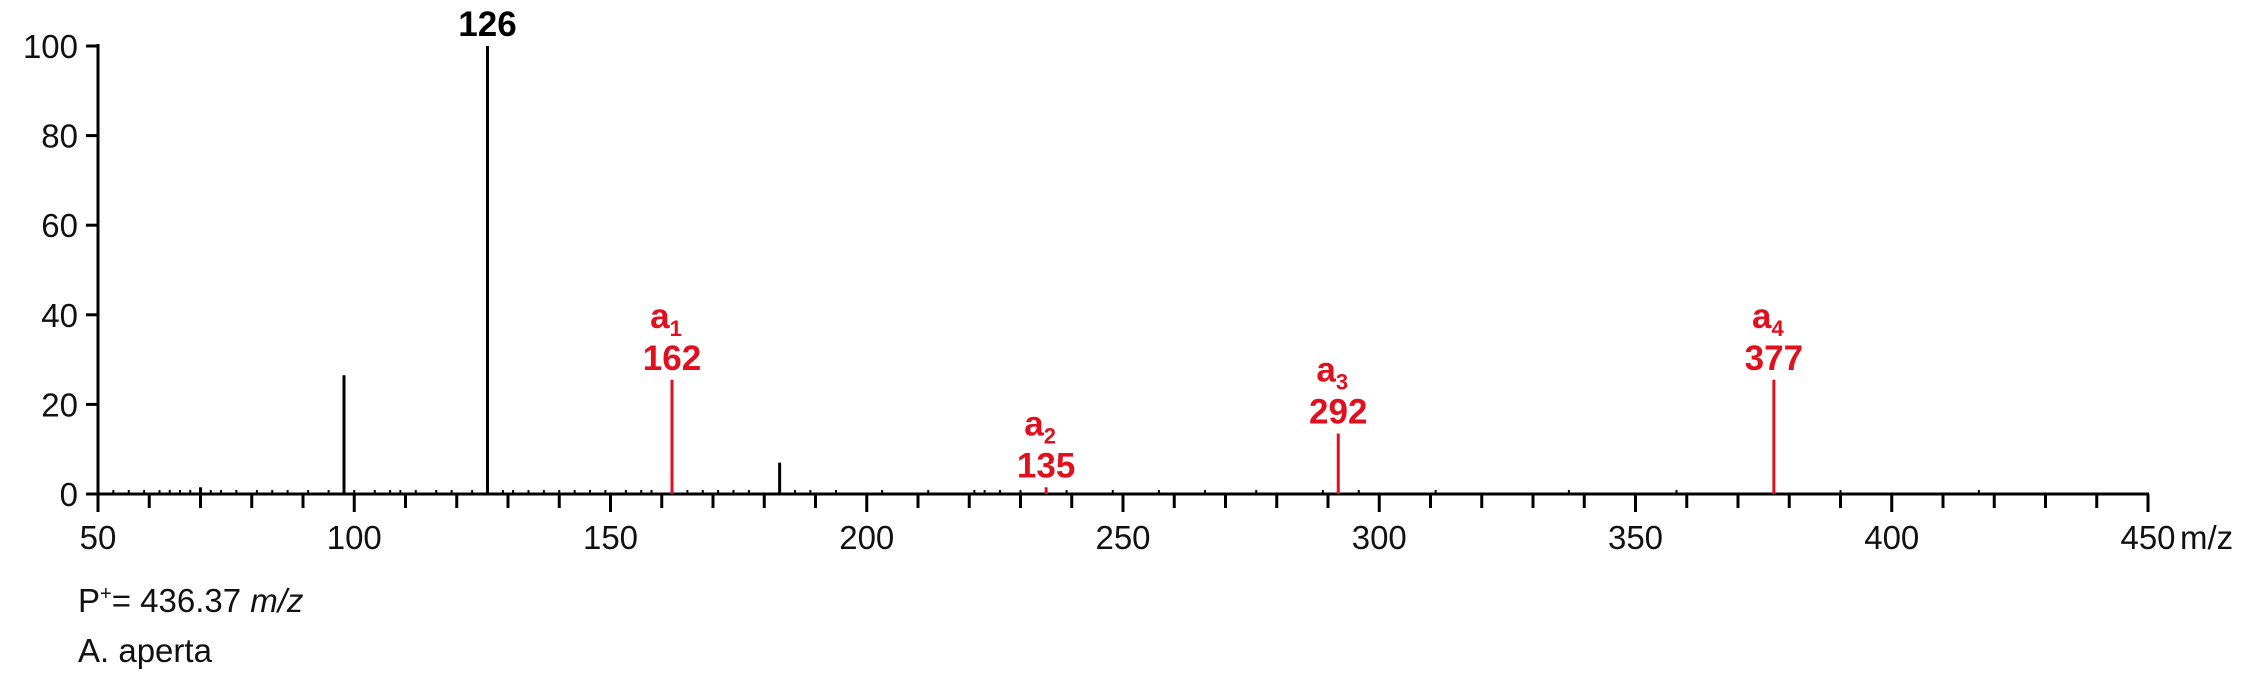 This screenshot has height=678, width=2253. I want to click on peak-label-377: 377, so click(1774, 358).